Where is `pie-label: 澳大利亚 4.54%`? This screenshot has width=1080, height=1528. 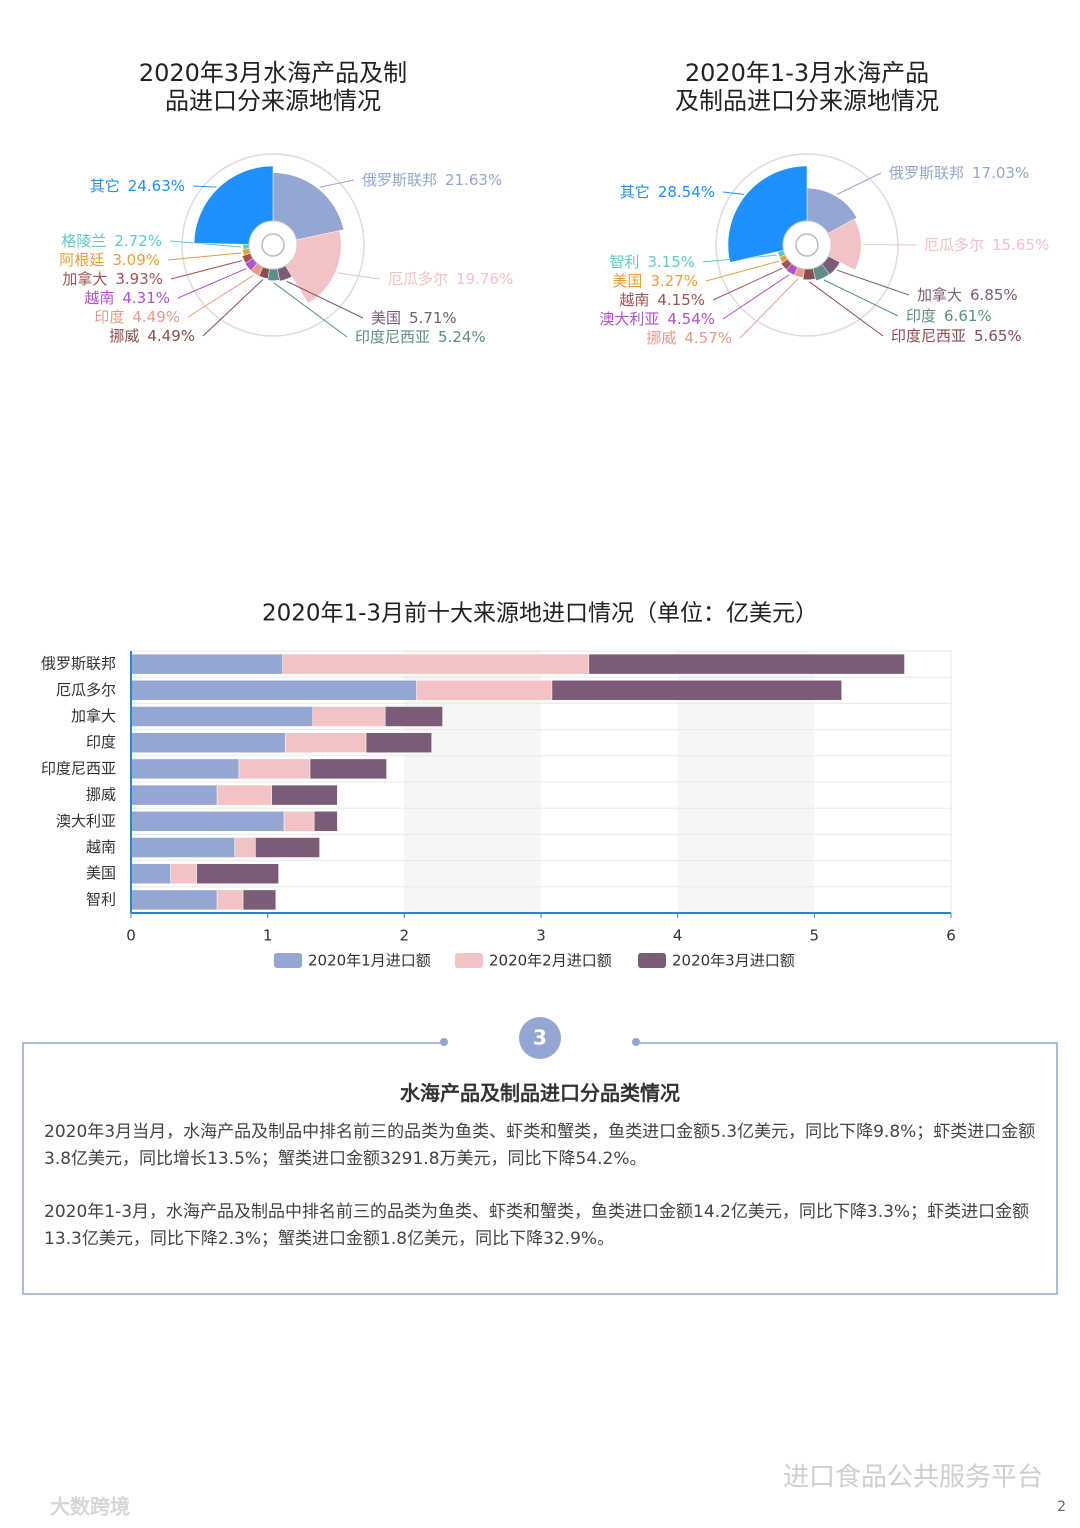 pie-label: 澳大利亚 4.54% is located at coordinates (657, 319).